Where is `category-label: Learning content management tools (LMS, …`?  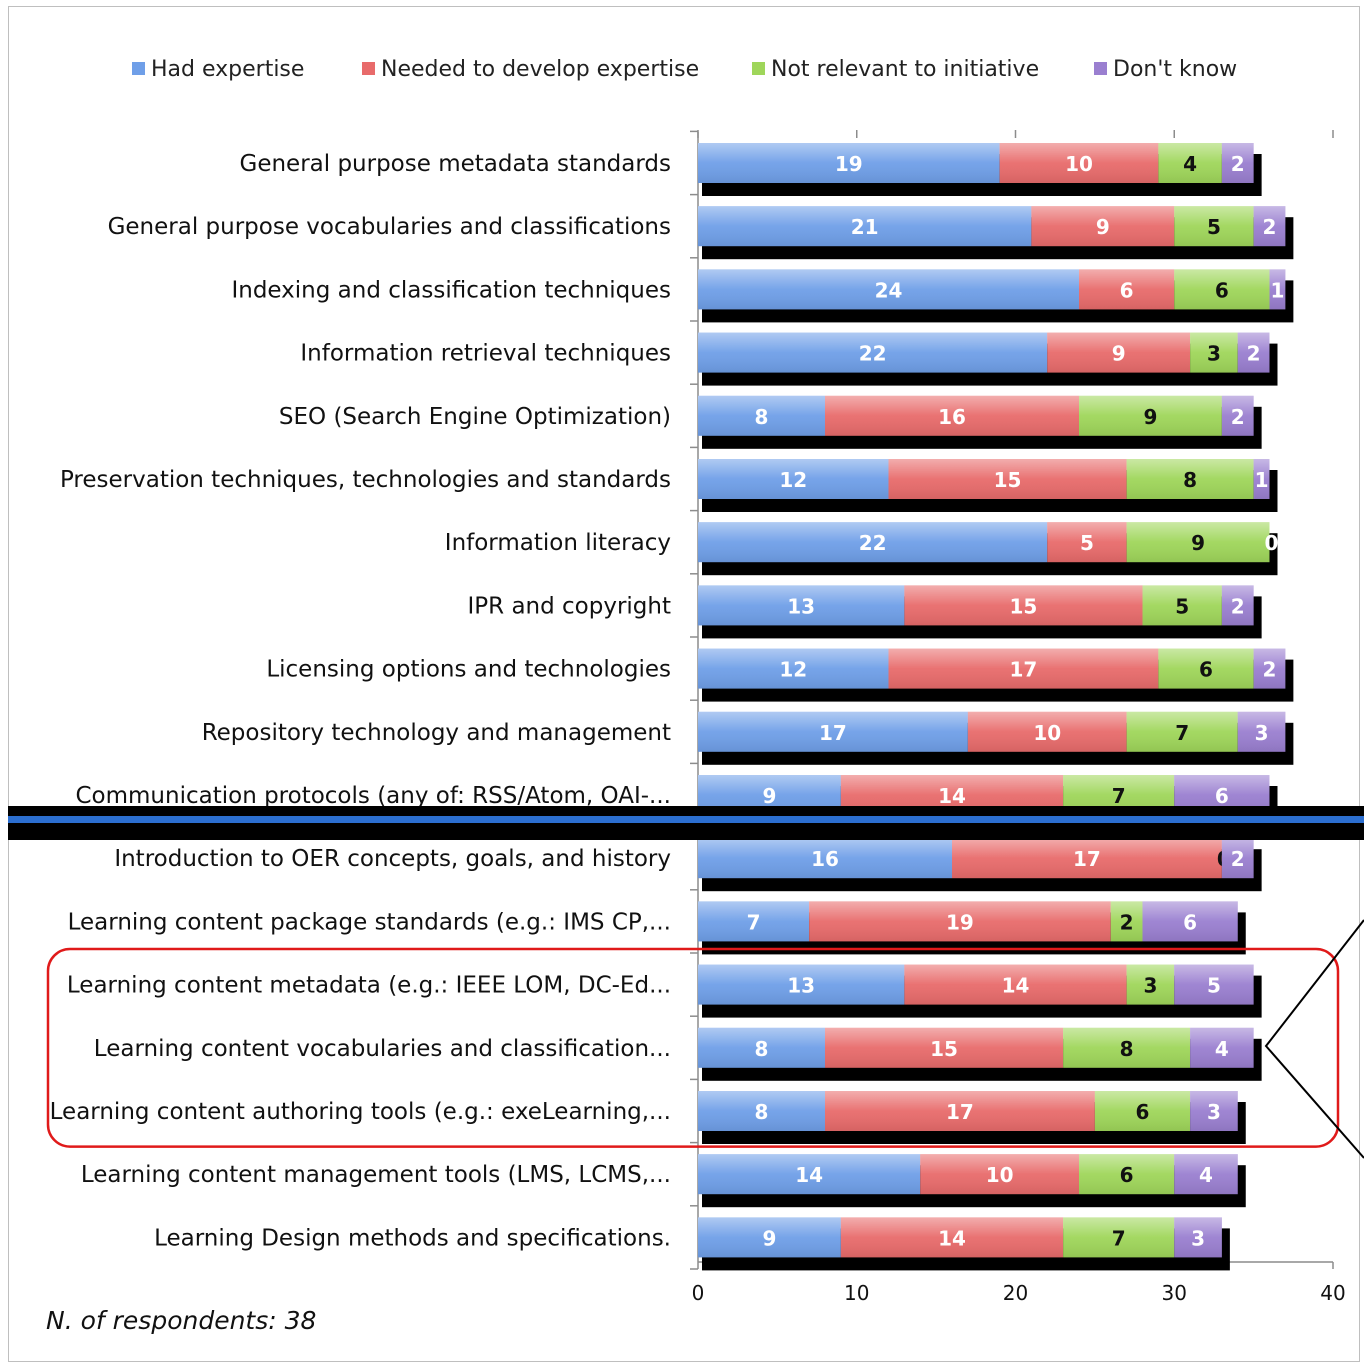 category-label: Learning content management tools (LMS, … is located at coordinates (376, 1175).